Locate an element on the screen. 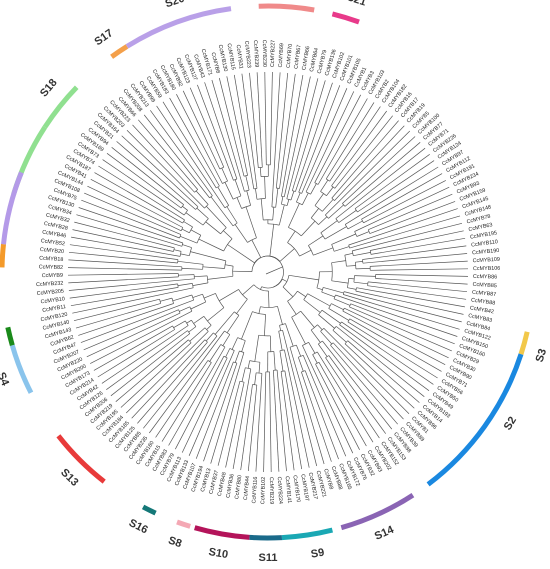  subgroup-label-s14: S14 is located at coordinates (385, 532).